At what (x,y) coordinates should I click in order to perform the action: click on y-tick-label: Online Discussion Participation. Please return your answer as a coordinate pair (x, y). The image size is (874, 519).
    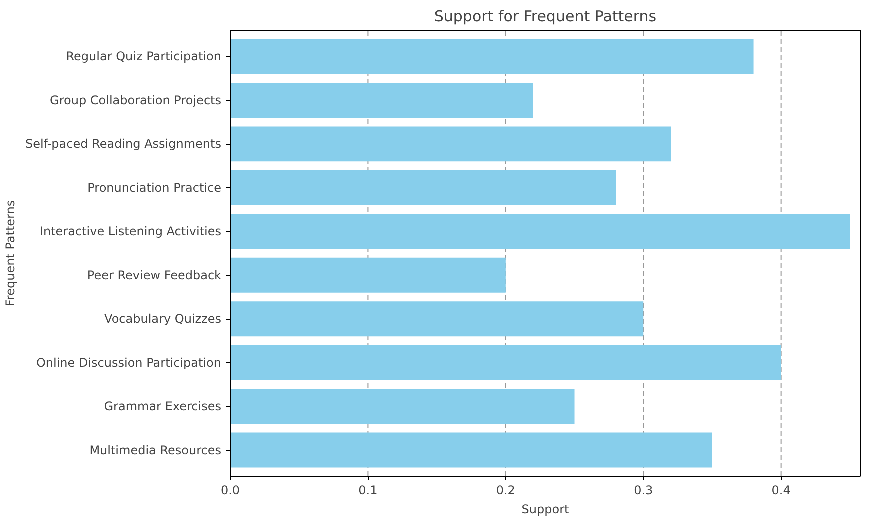
    Looking at the image, I should click on (129, 363).